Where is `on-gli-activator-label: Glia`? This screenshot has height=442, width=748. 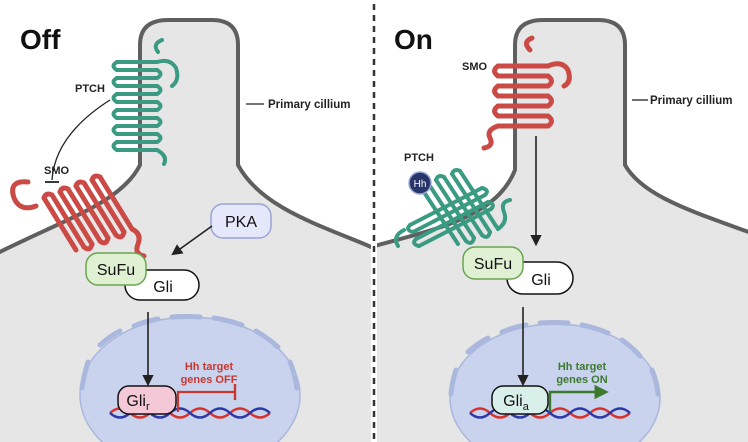
on-gli-activator-label: Glia is located at coordinates (516, 403).